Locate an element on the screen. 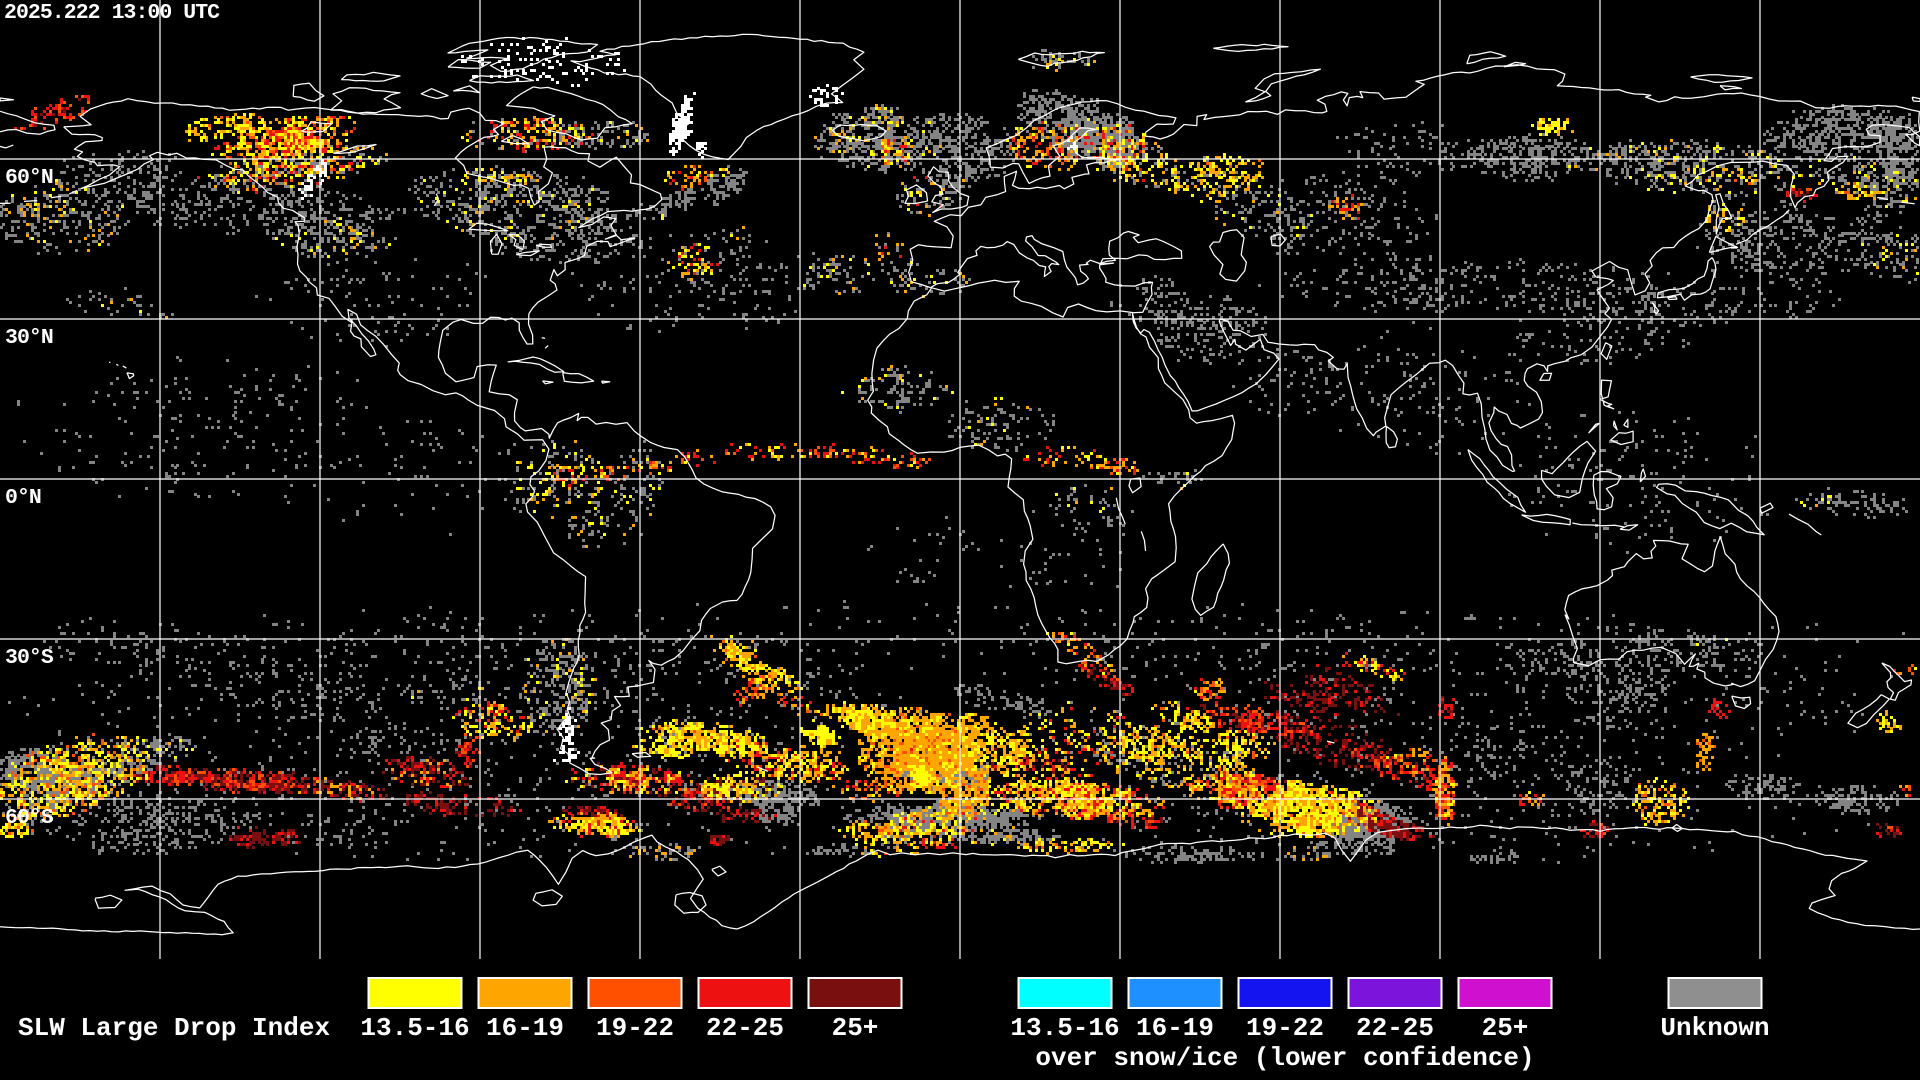 Image resolution: width=1920 pixels, height=1080 pixels. svg-text: 2025.222 13:00 UTC is located at coordinates (112, 13).